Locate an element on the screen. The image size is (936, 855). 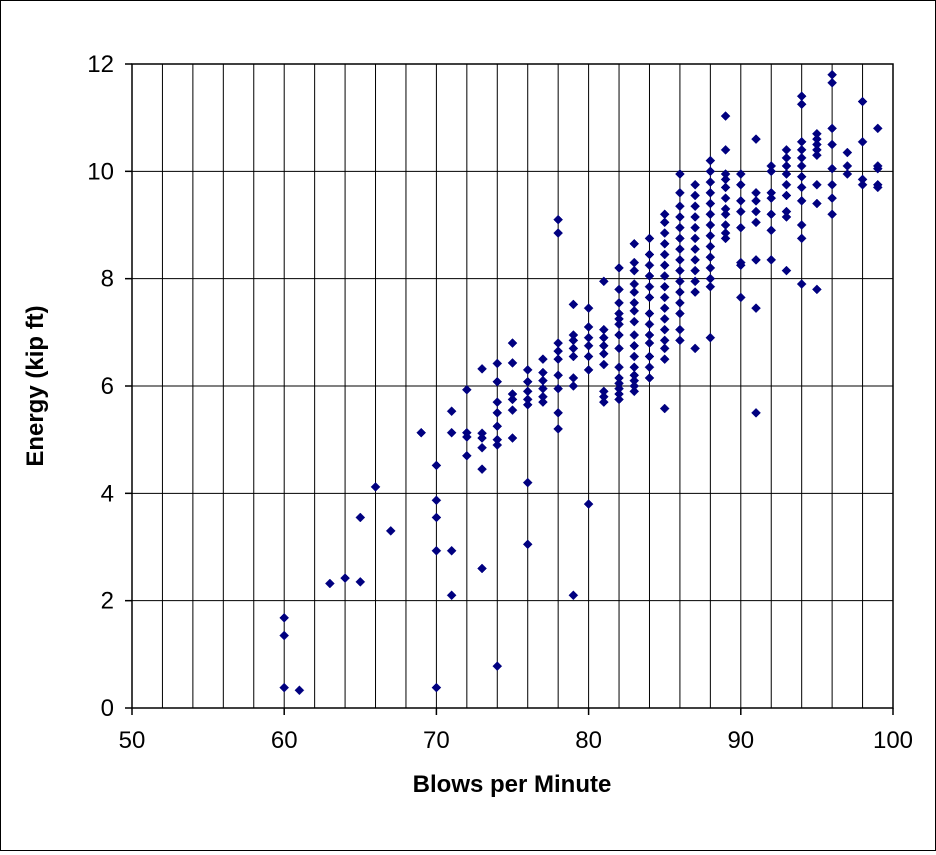
x-tick-label: 60 is located at coordinates (284, 740).